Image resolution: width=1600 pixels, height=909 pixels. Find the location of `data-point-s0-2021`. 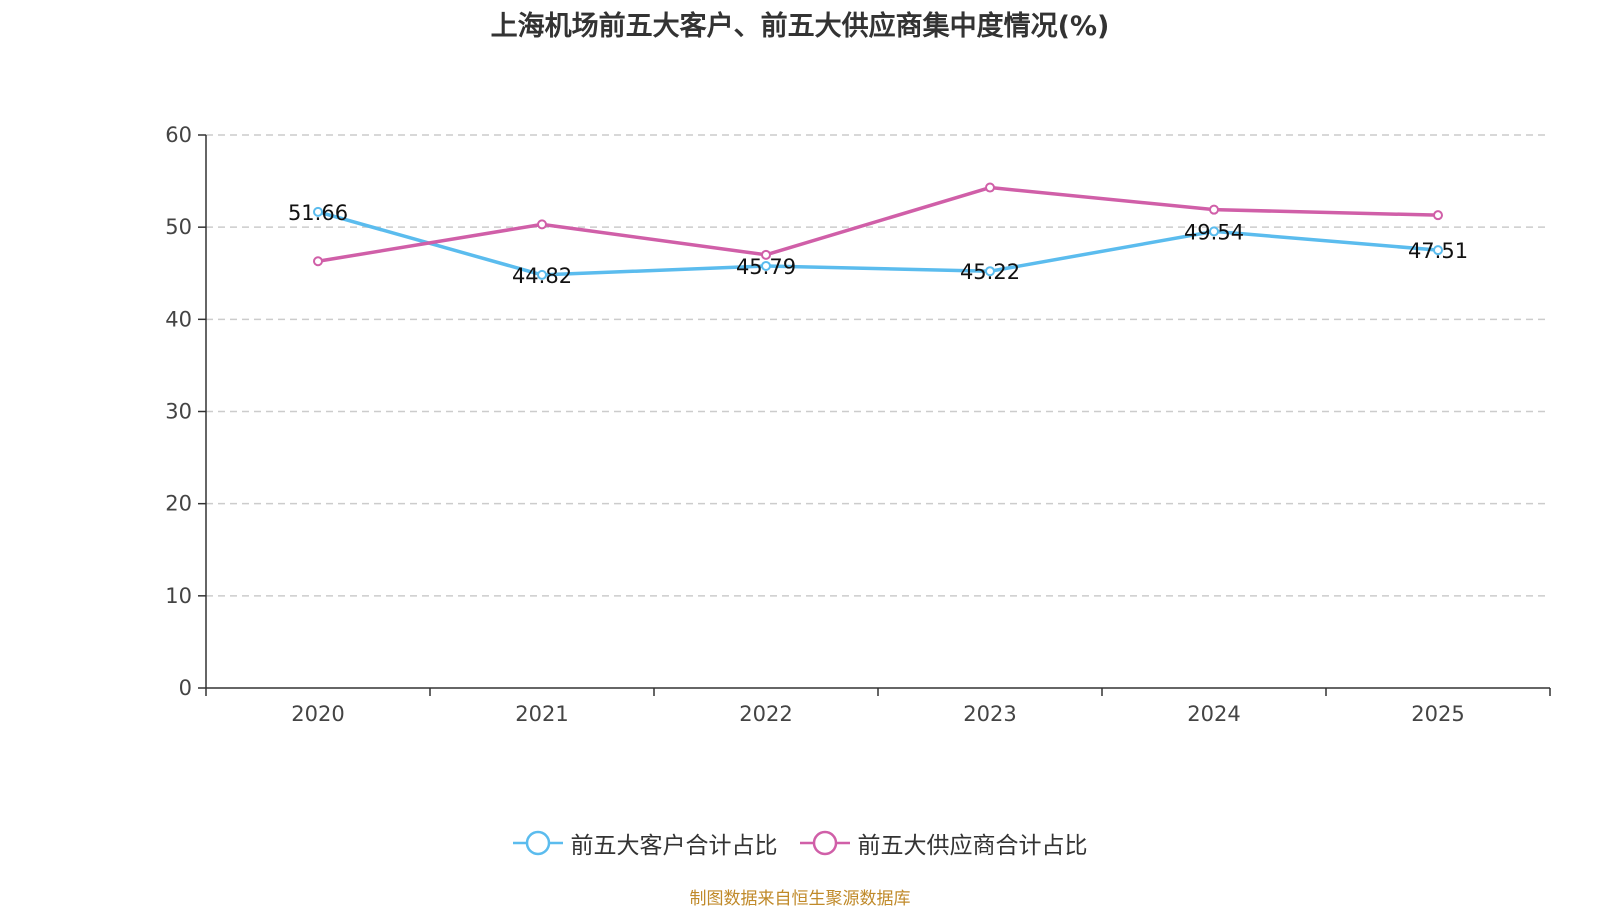

data-point-s0-2021 is located at coordinates (542, 274).